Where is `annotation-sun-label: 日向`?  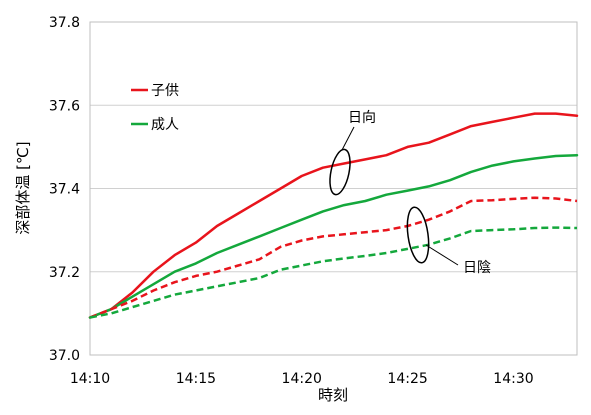
annotation-sun-label: 日向 is located at coordinates (362, 118).